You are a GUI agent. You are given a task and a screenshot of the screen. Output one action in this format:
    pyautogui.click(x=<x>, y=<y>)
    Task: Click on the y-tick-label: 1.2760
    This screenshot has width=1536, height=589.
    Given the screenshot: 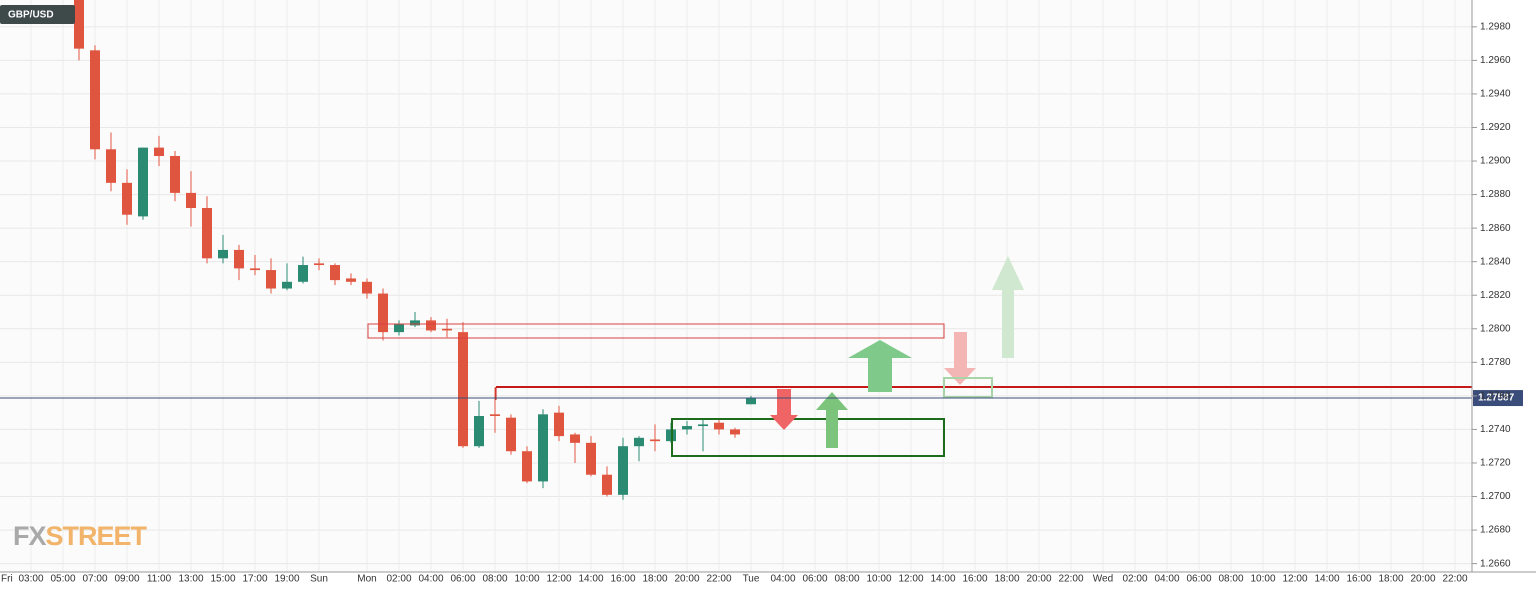 What is the action you would take?
    pyautogui.click(x=1495, y=396)
    